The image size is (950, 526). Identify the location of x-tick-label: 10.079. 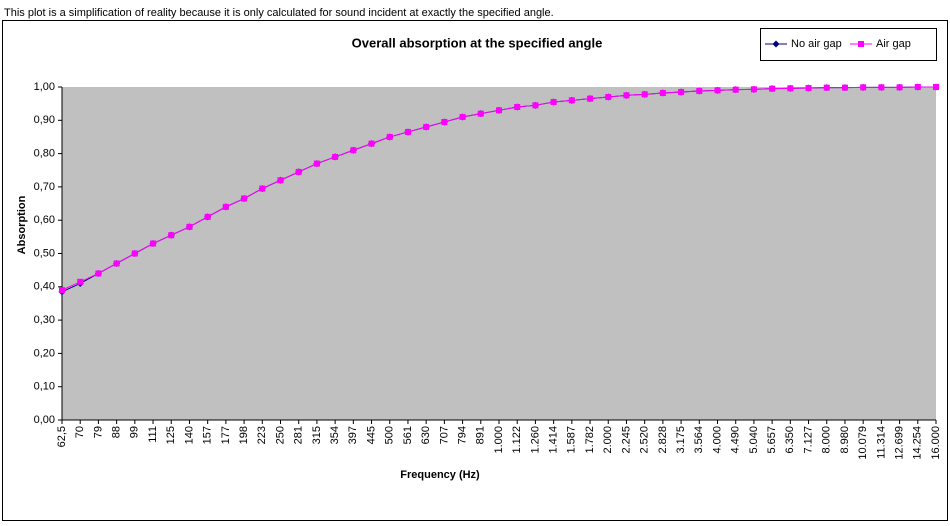
(863, 443).